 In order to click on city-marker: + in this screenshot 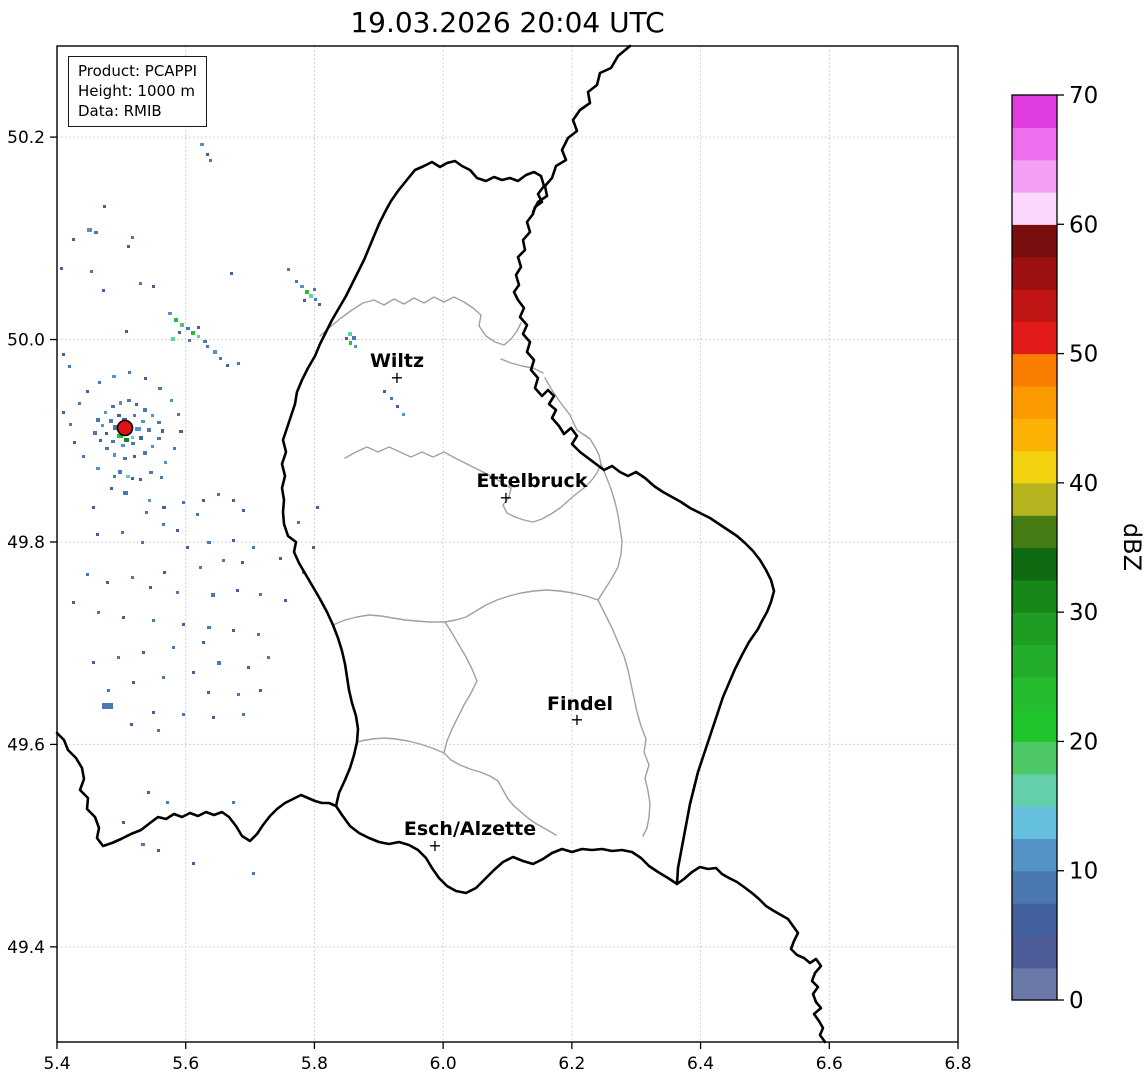, I will do `click(505, 497)`.